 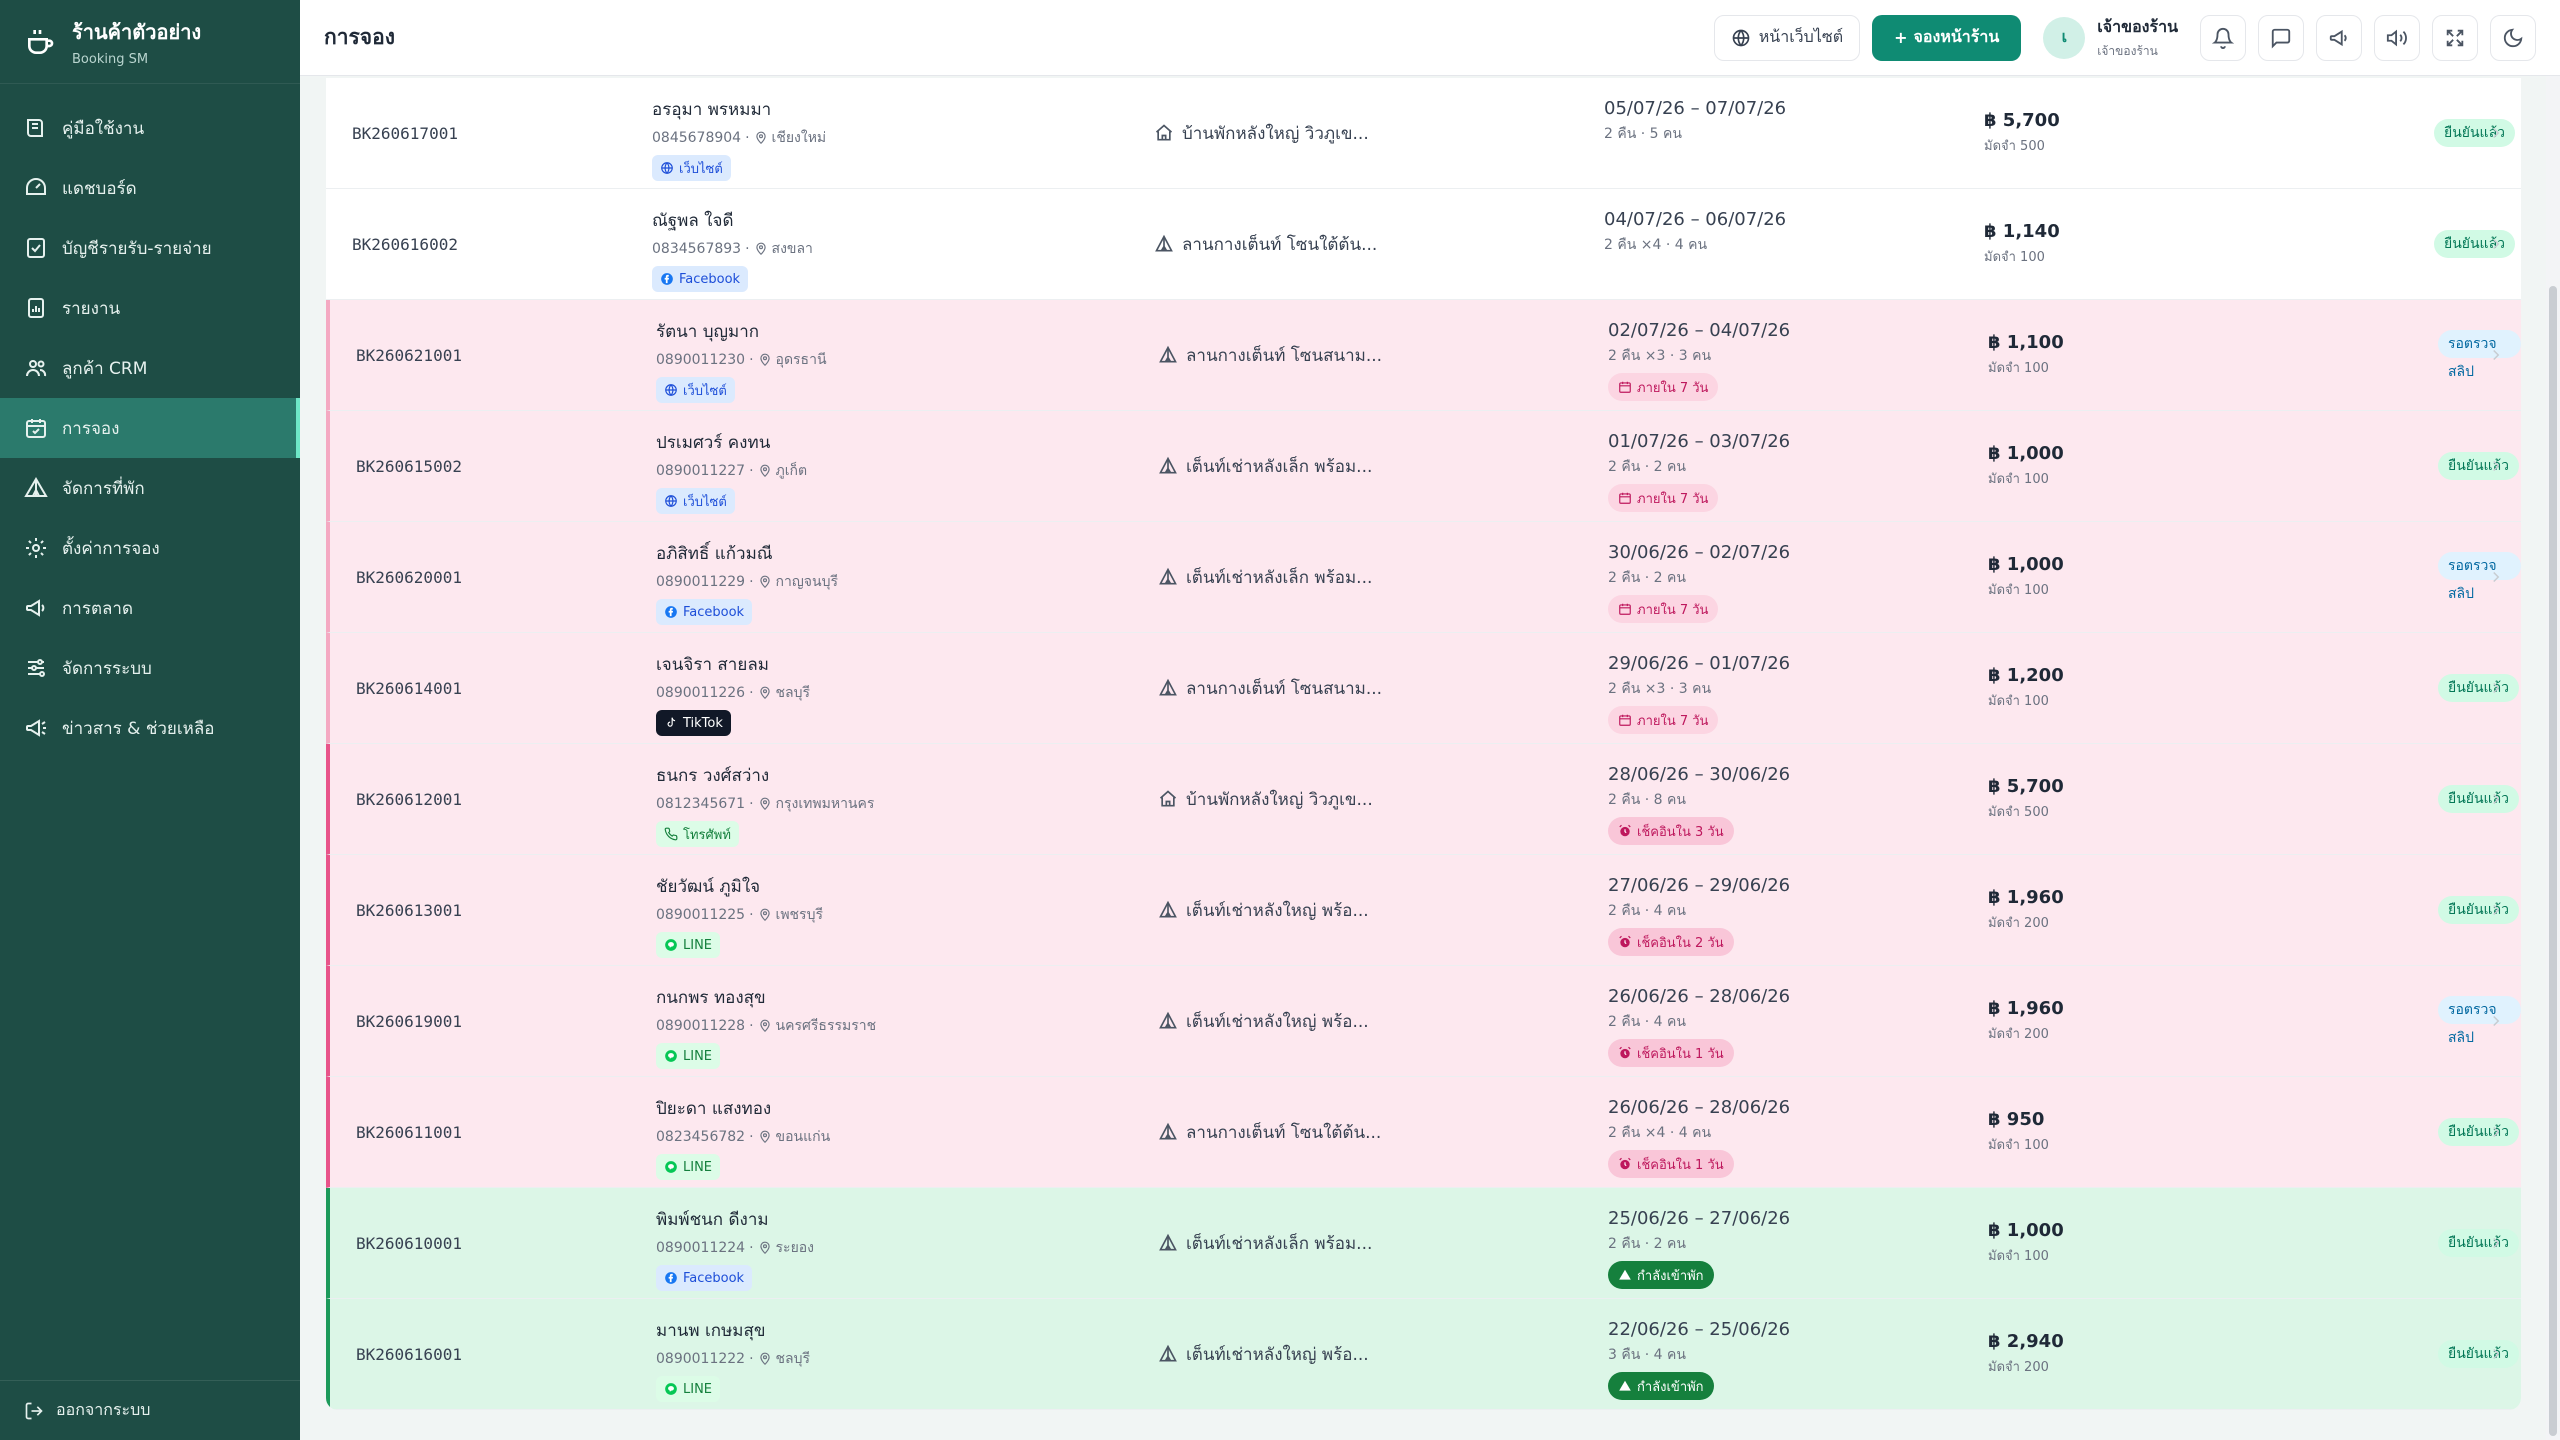 What do you see at coordinates (2553, 861) in the screenshot?
I see `scrollbar-thumb` at bounding box center [2553, 861].